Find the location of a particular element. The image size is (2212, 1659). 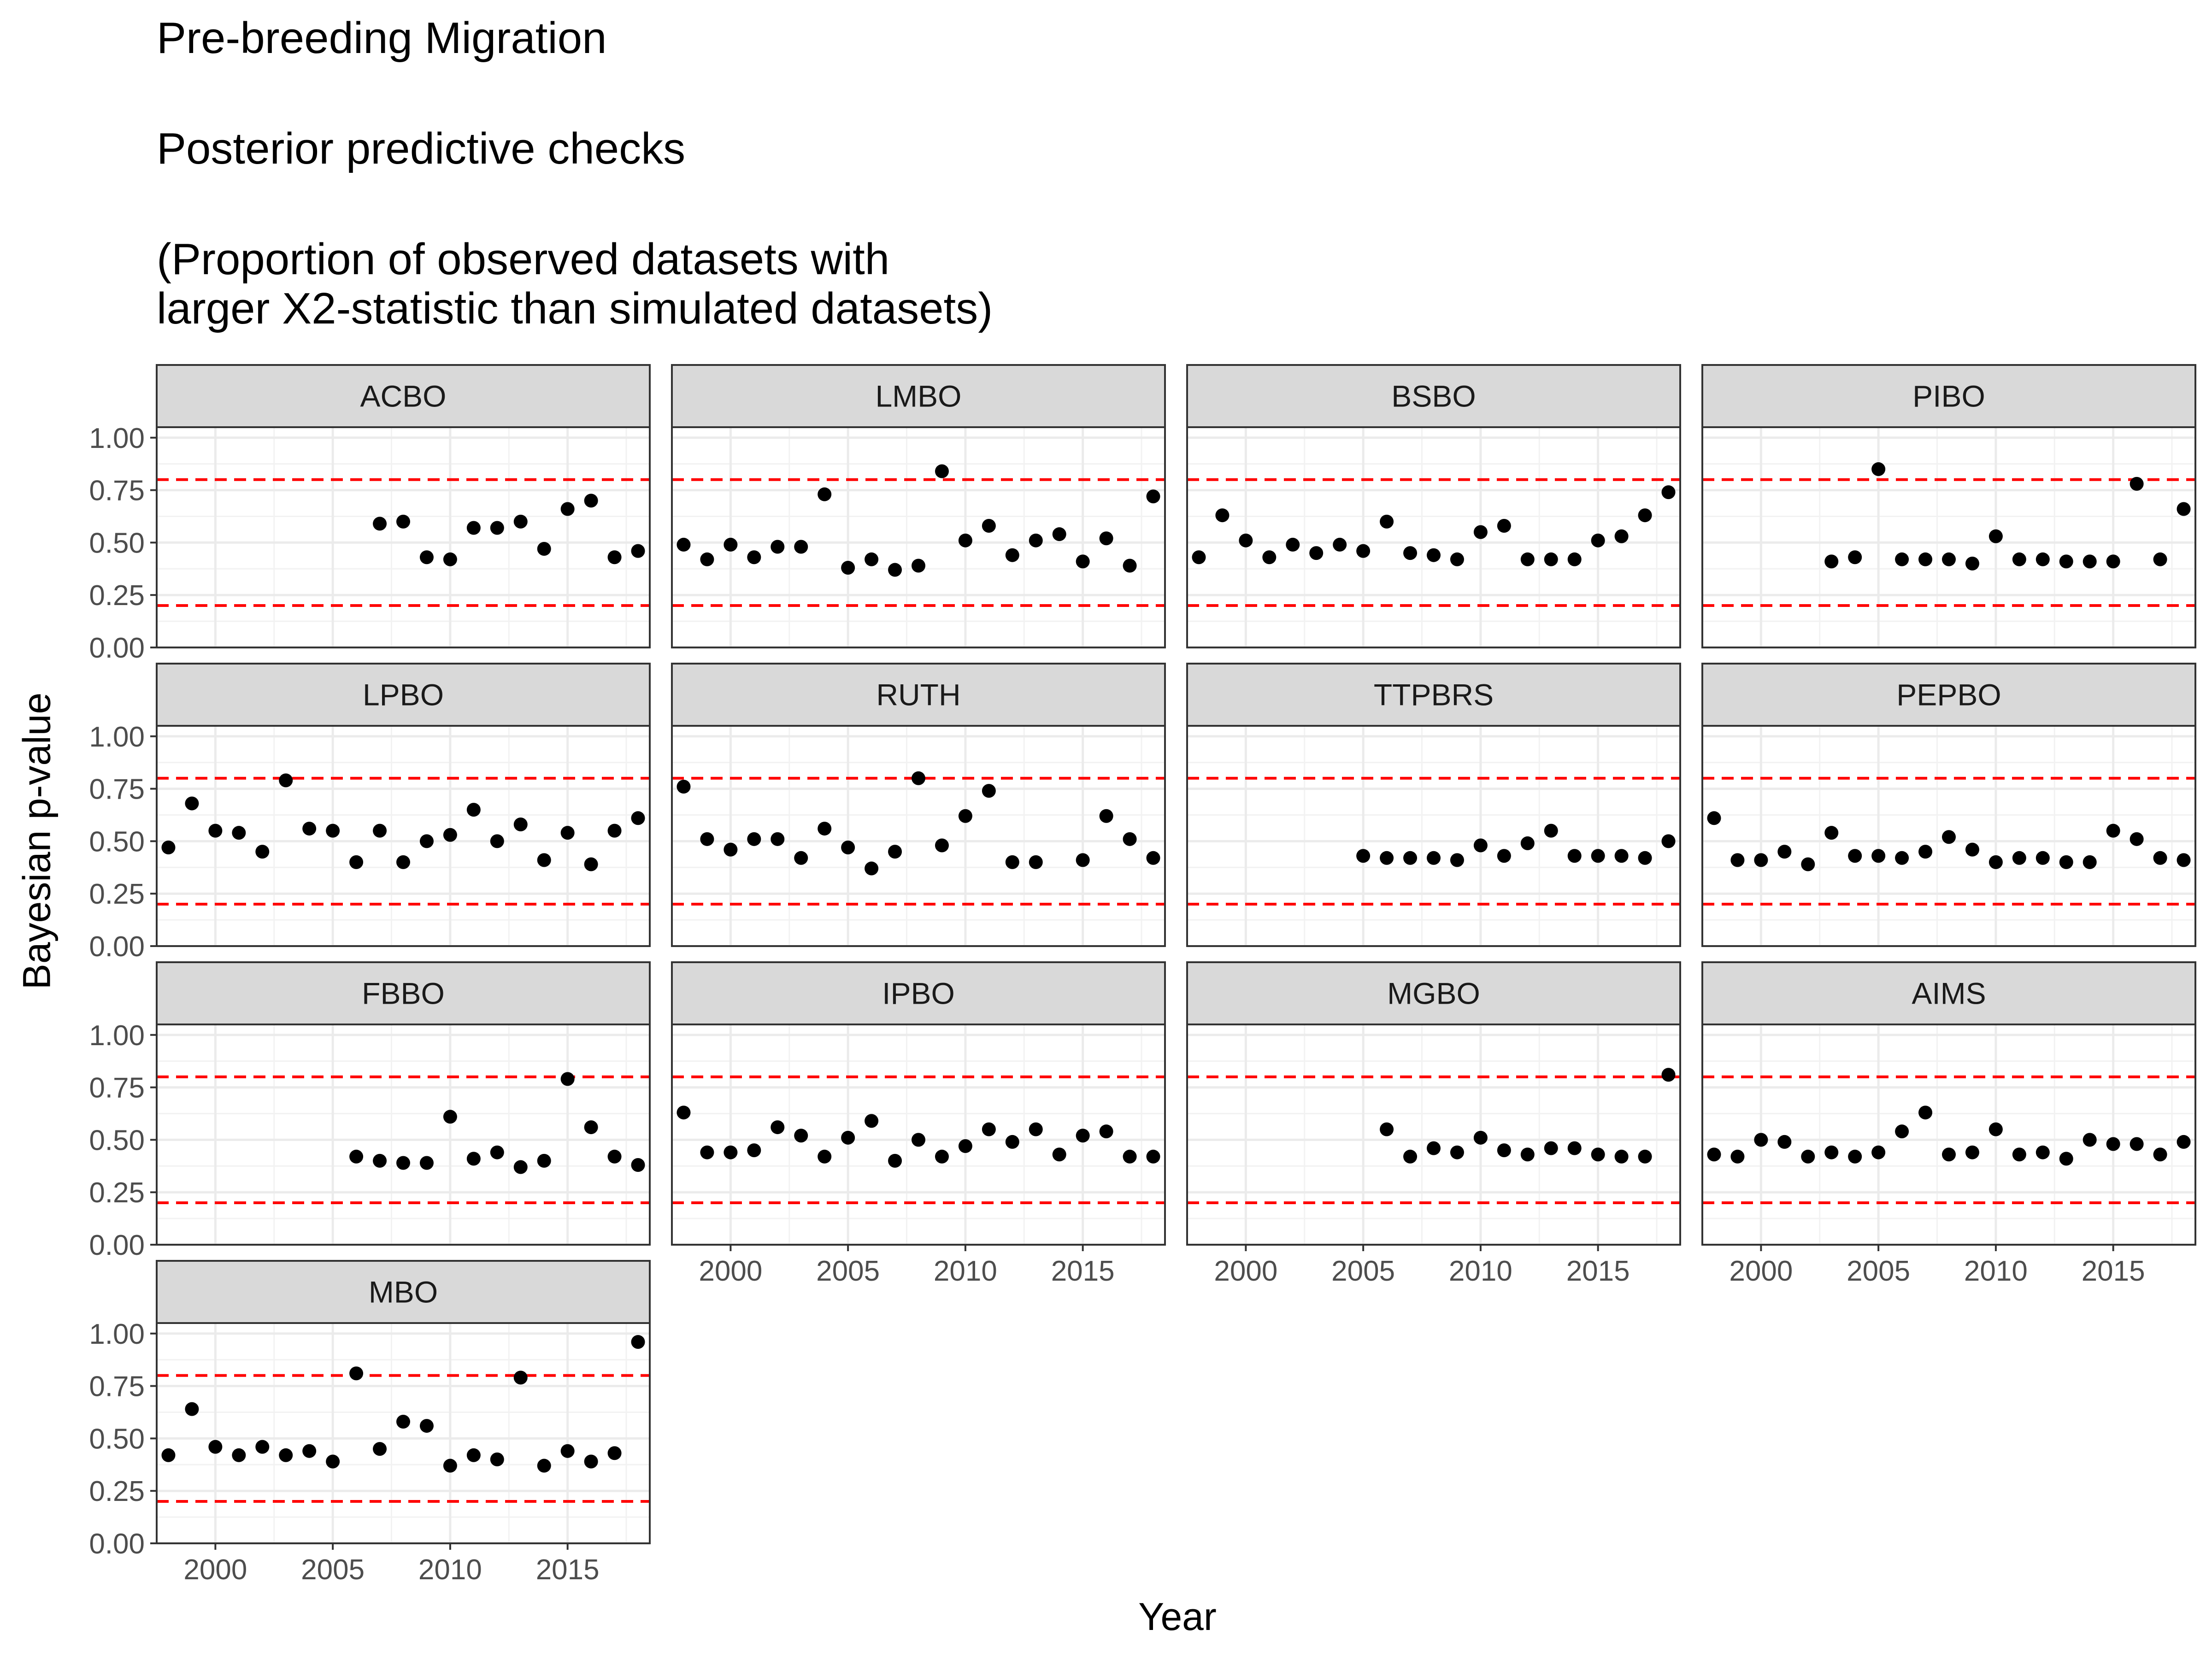

facet-panel-acbo: ACBO 0.00 0.25 0.50 0.75 1.00 is located at coordinates (370, 514).